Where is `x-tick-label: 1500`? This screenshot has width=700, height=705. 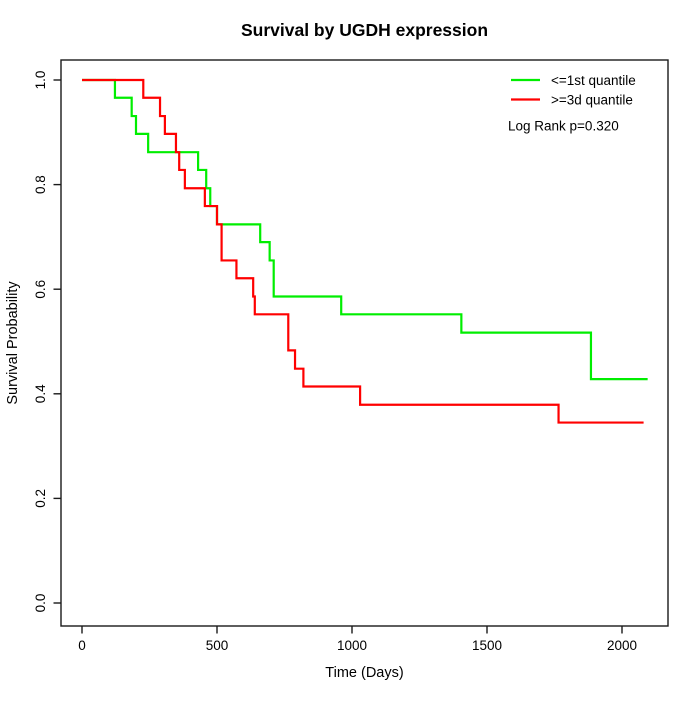 x-tick-label: 1500 is located at coordinates (487, 645).